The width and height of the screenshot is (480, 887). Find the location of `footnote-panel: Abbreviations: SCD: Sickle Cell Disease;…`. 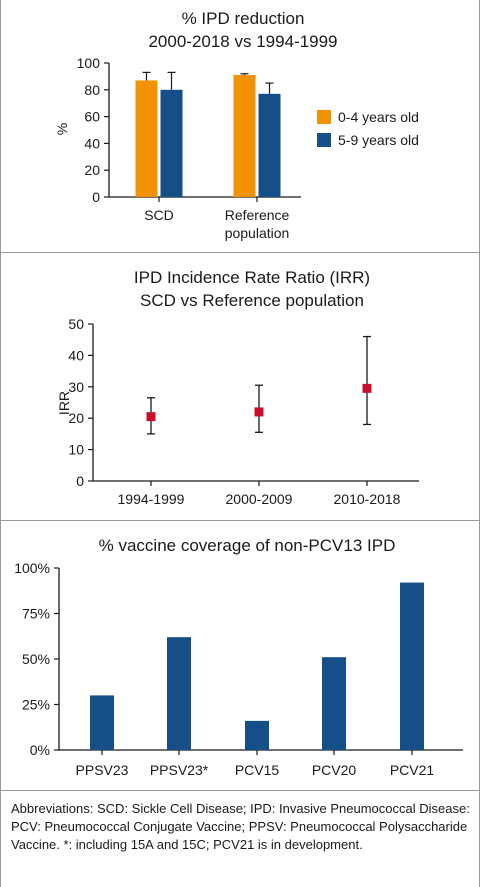

footnote-panel: Abbreviations: SCD: Sickle Cell Disease;… is located at coordinates (240, 838).